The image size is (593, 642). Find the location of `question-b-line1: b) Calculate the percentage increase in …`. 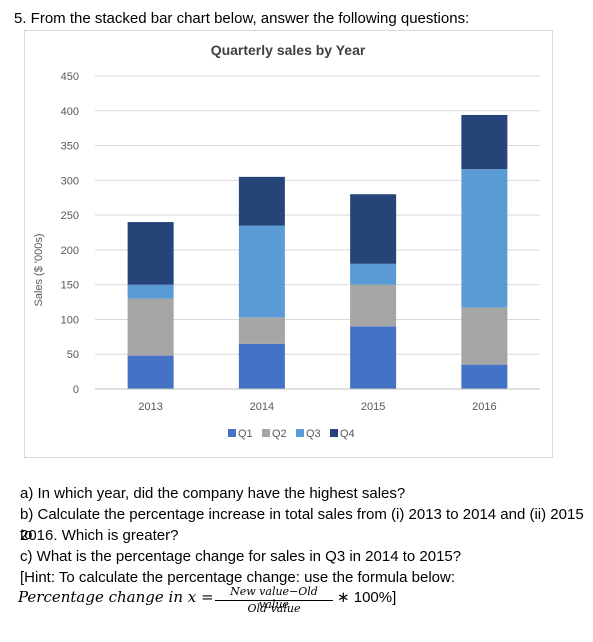

question-b-line1: b) Calculate the percentage increase in … is located at coordinates (302, 524).